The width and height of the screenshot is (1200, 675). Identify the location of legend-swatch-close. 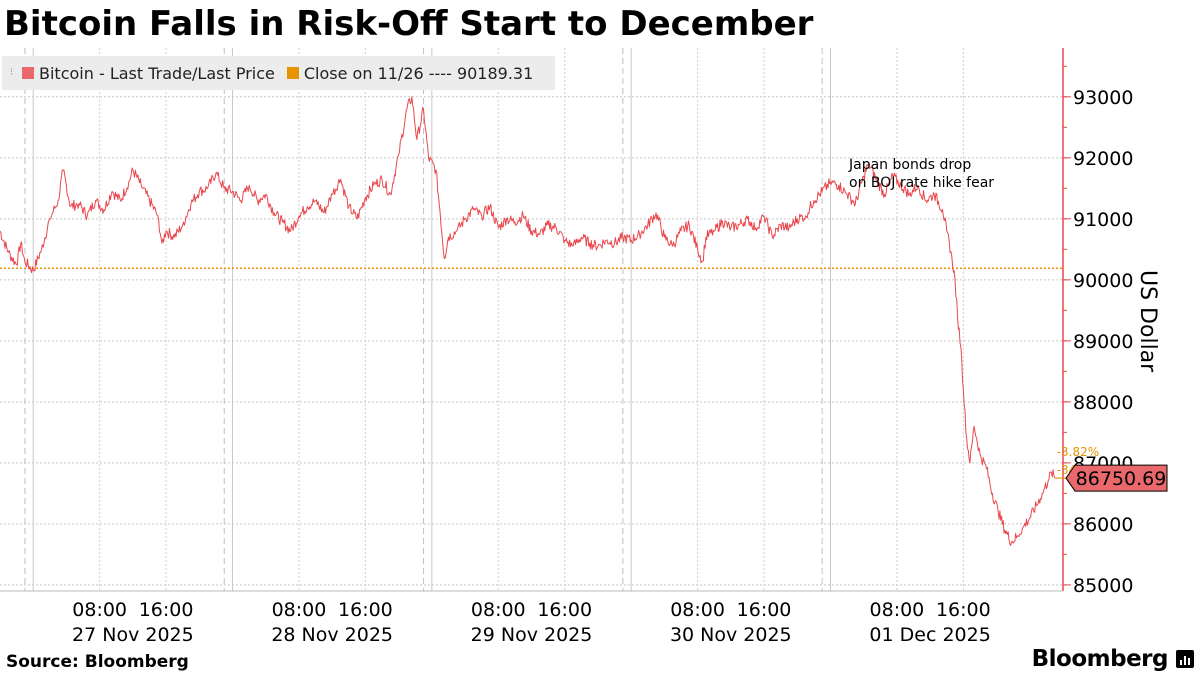
(292, 73).